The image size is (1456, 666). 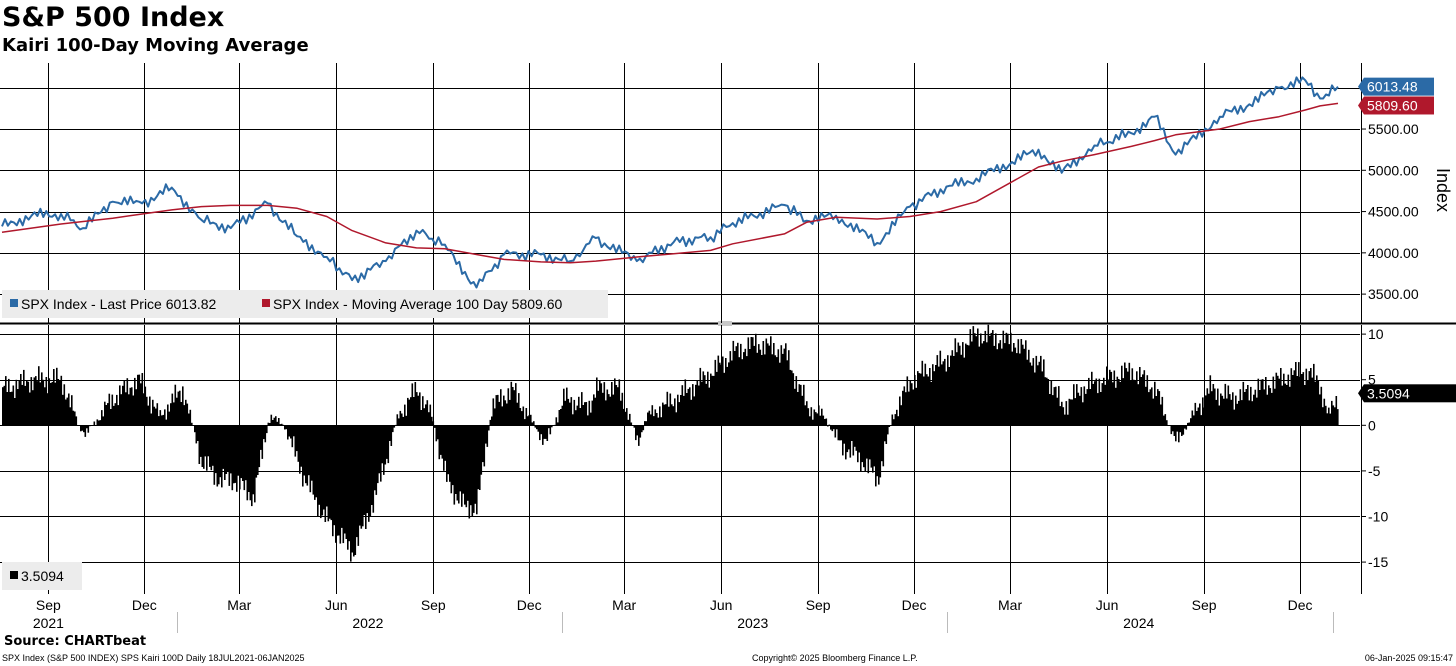 I want to click on kairi-flag-box, so click(x=1410, y=393).